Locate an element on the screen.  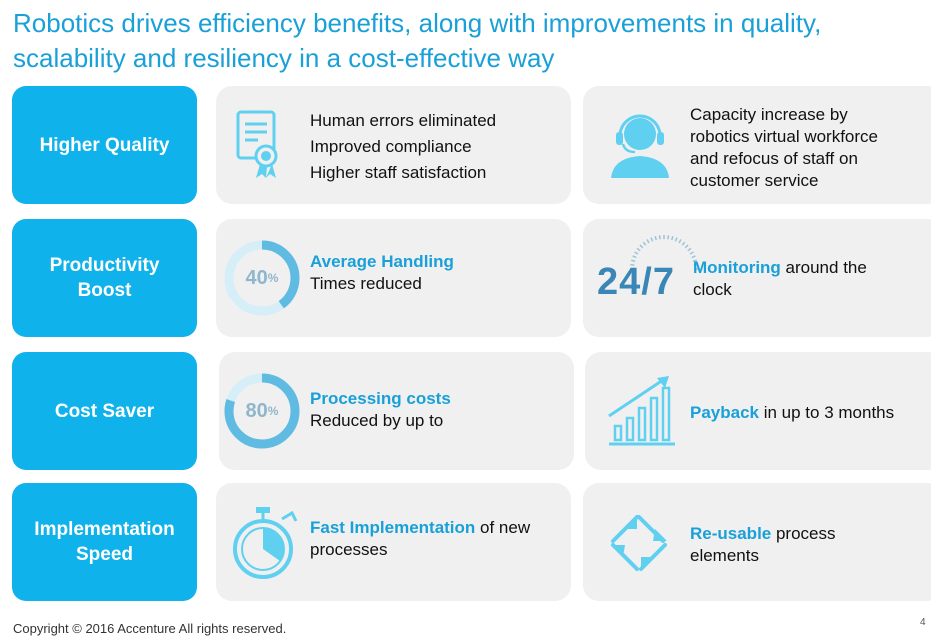
card-speed-left: Fast Implementation of new processes is located at coordinates (393, 542).